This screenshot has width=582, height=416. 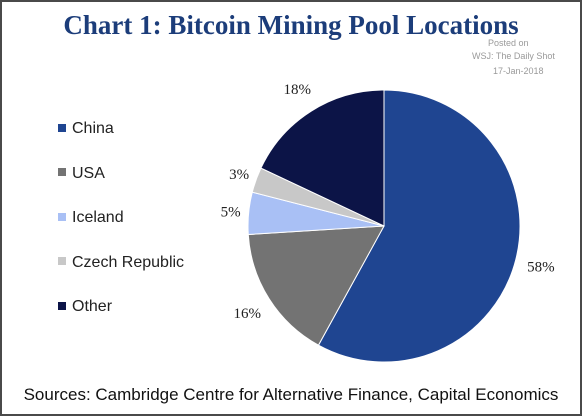 I want to click on legend-item-usa: USA, so click(x=81, y=174).